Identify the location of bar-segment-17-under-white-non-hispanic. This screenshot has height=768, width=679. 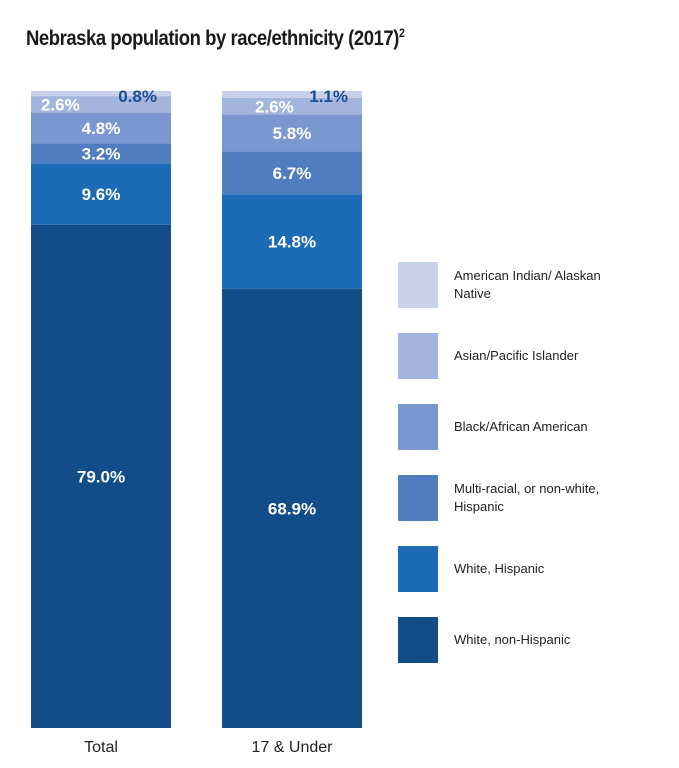
(292, 508).